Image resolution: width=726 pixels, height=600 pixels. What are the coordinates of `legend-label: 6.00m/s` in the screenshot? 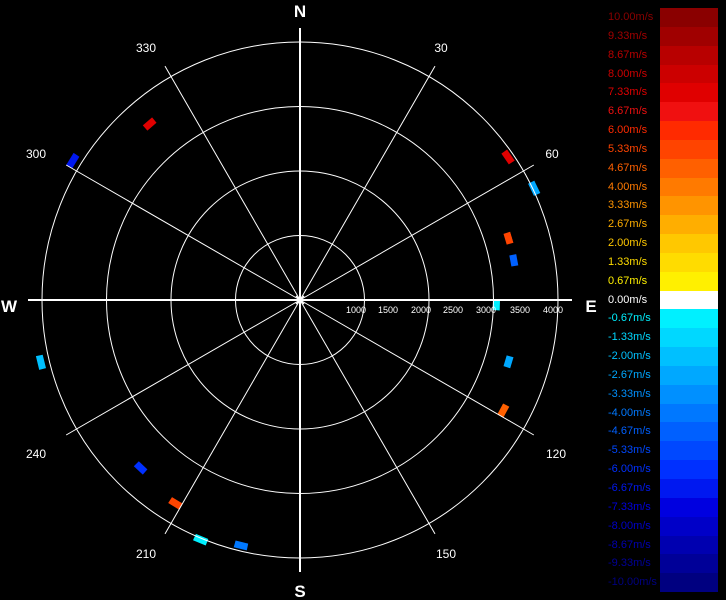 It's located at (628, 130).